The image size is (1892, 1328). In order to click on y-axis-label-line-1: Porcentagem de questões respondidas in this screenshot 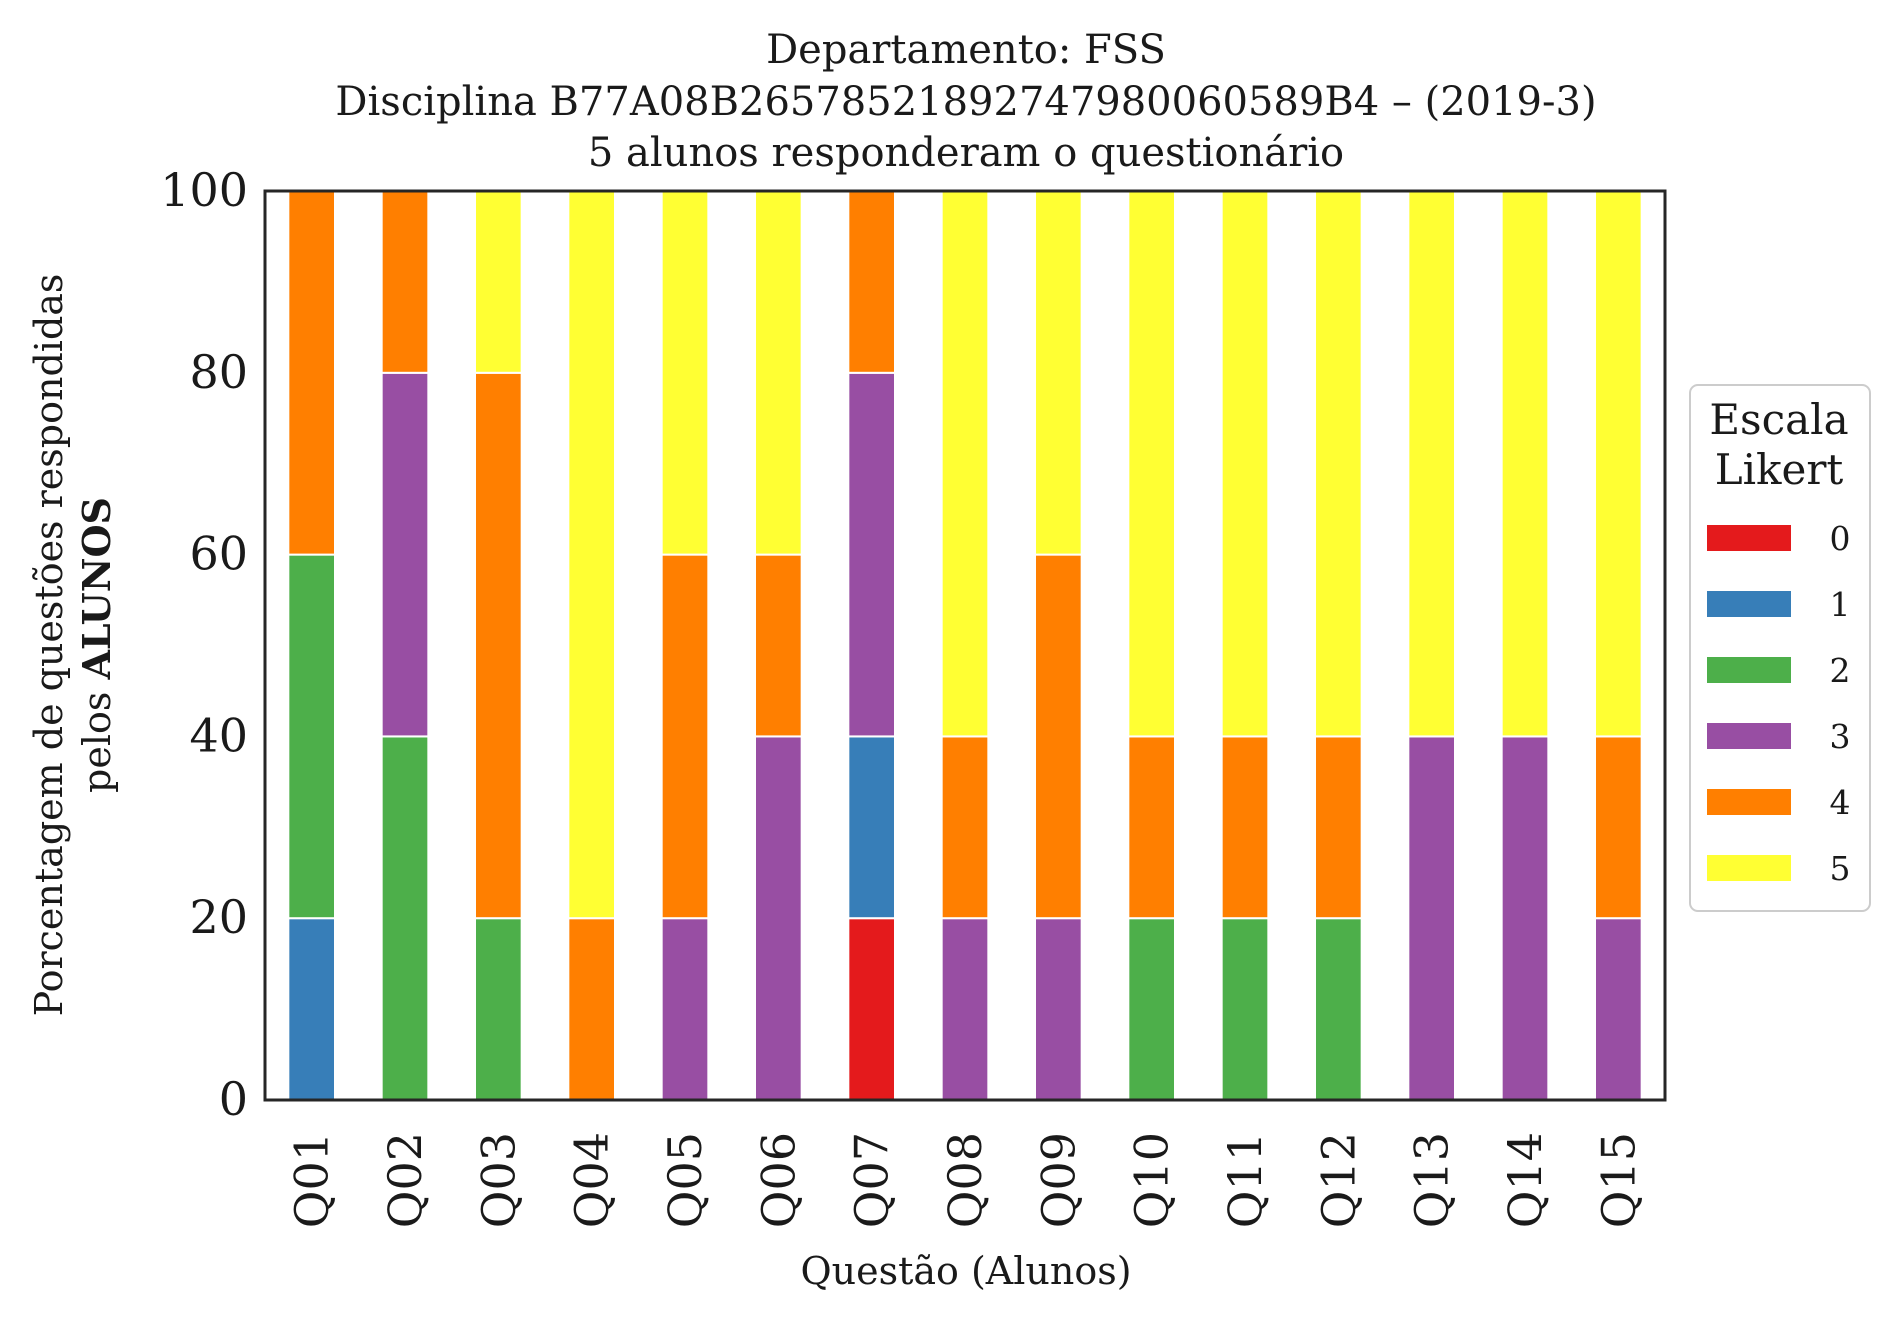, I will do `click(49, 645)`.